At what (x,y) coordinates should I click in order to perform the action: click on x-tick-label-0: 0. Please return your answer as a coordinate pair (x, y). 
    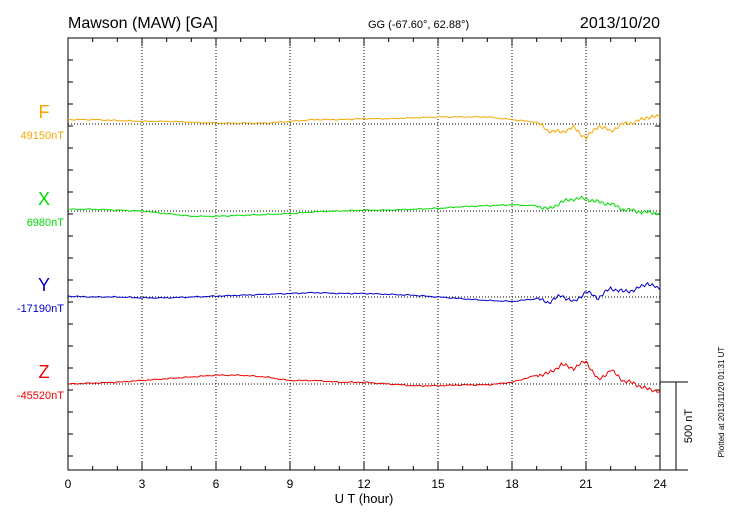
    Looking at the image, I should click on (68, 484).